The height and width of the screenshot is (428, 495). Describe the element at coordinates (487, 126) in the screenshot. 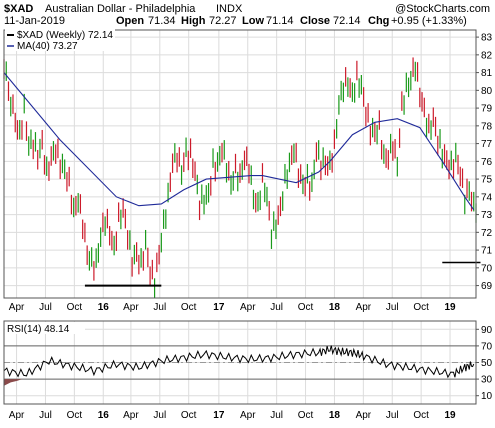

I see `price-y-tick-label: 78` at that location.